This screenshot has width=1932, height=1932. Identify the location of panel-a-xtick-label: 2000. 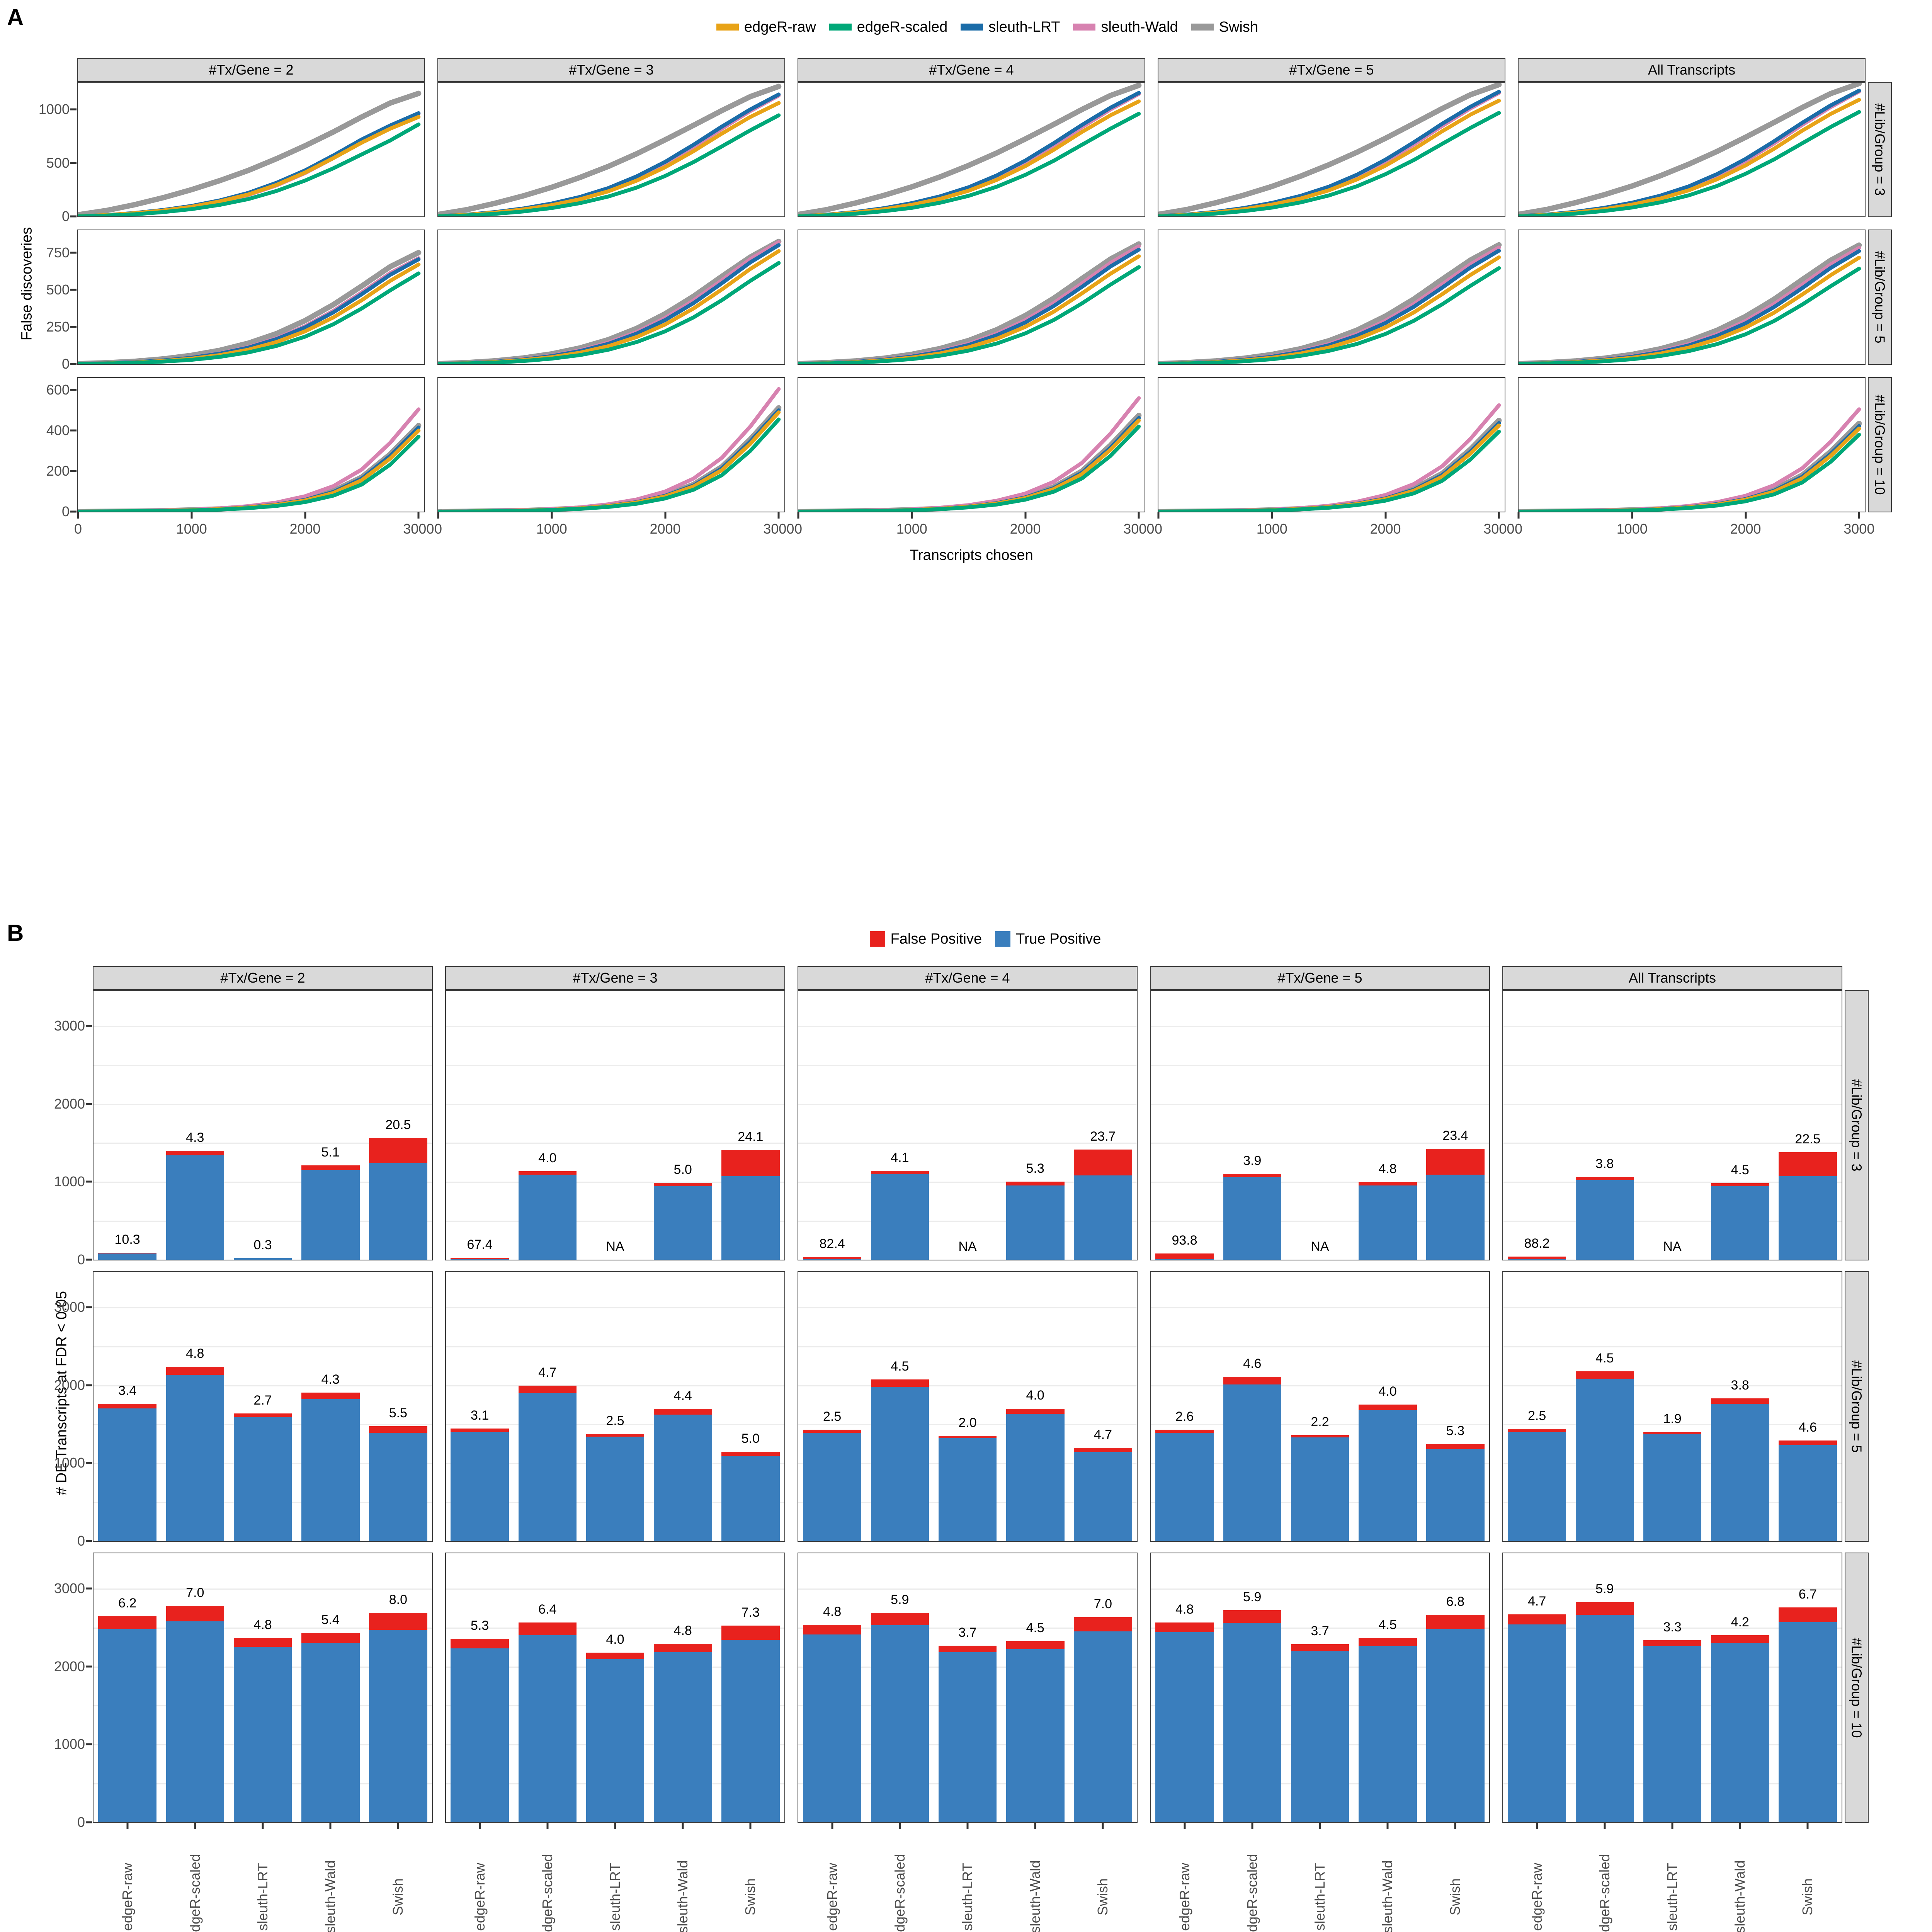
(305, 529).